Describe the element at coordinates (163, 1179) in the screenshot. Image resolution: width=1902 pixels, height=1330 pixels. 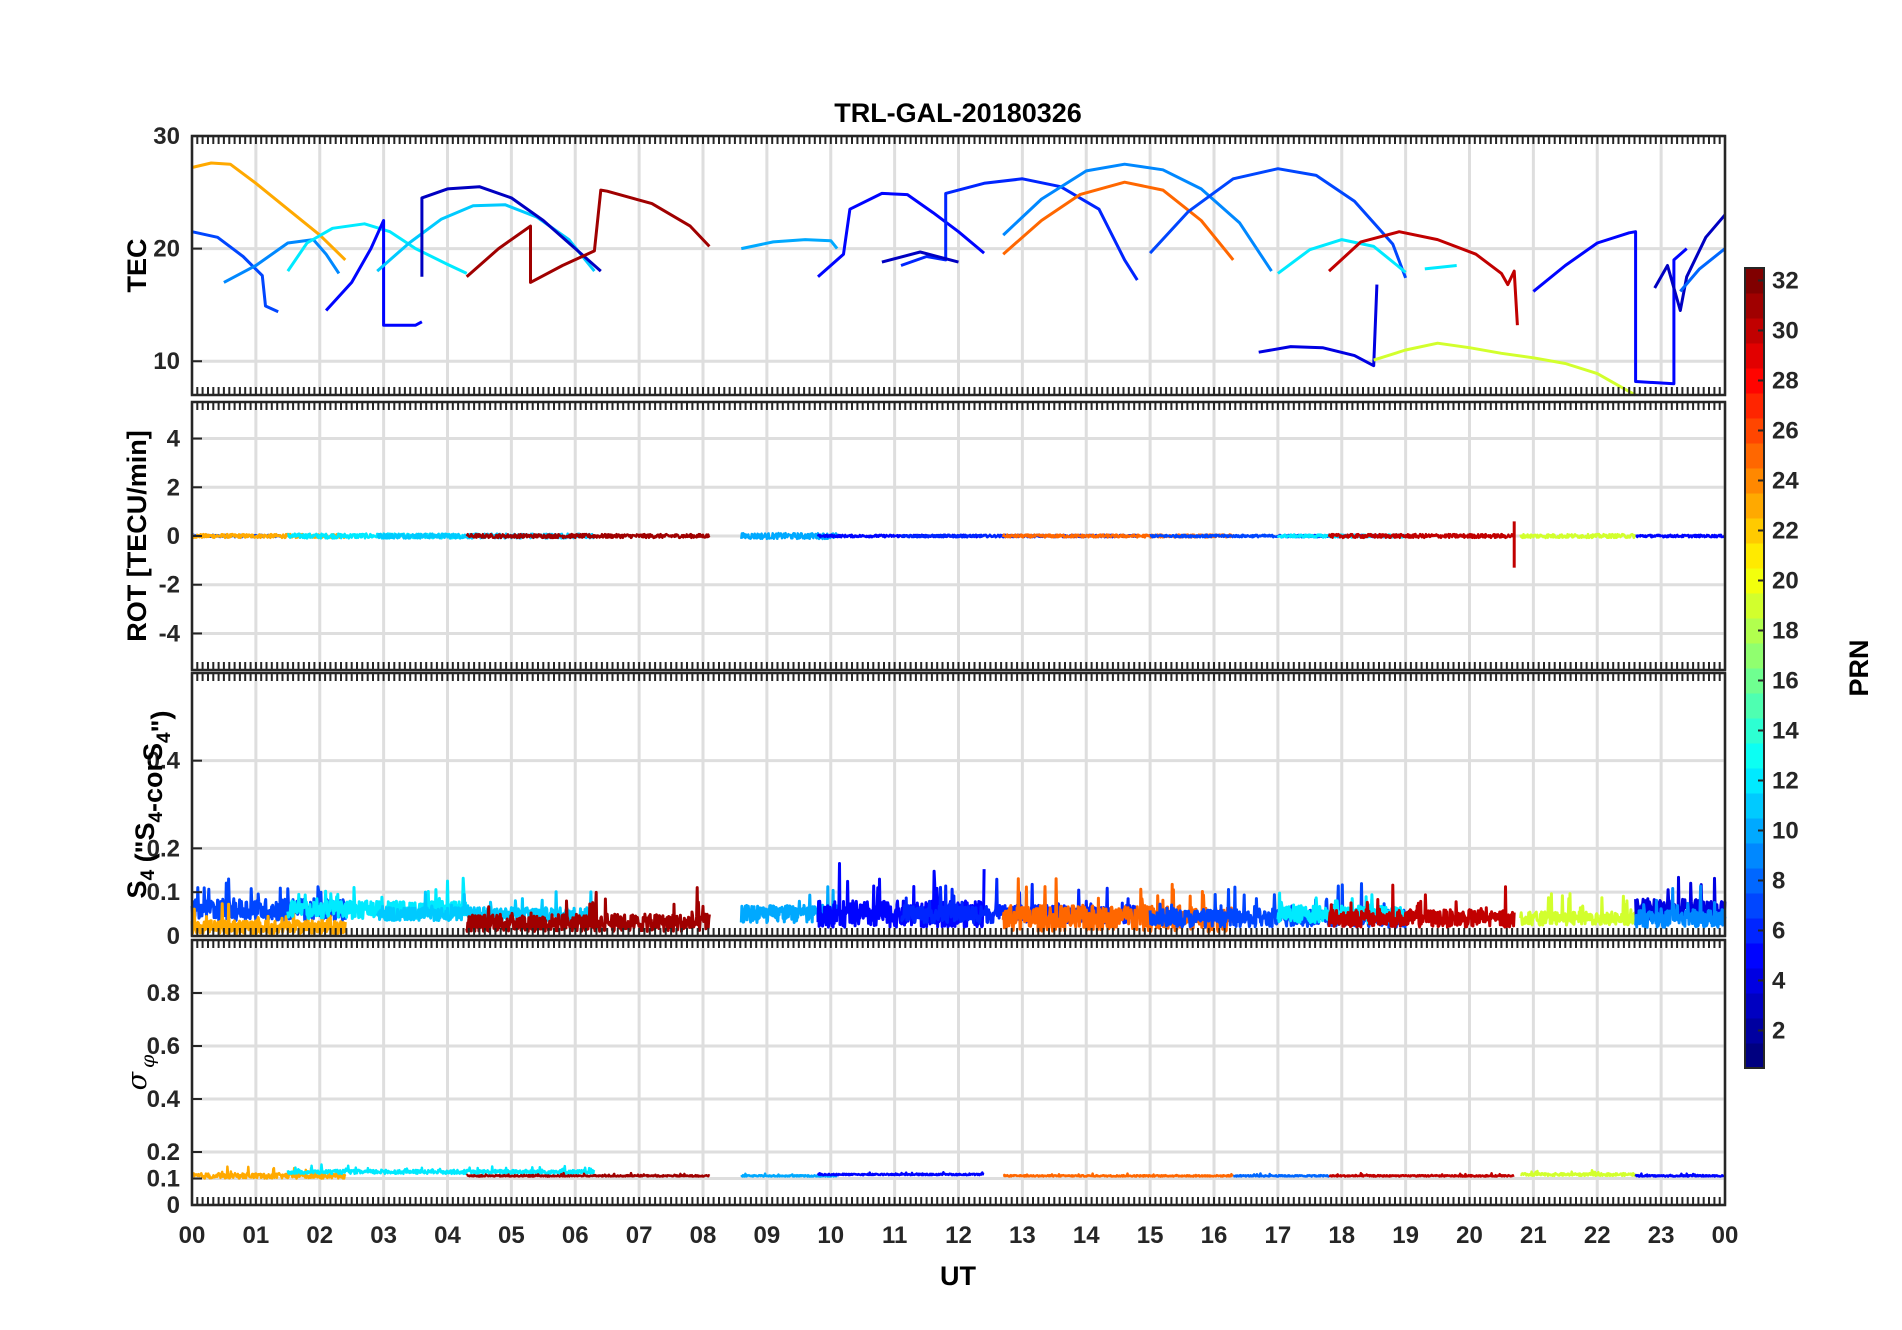
I see `sigma-y-tick-label: 0.1` at that location.